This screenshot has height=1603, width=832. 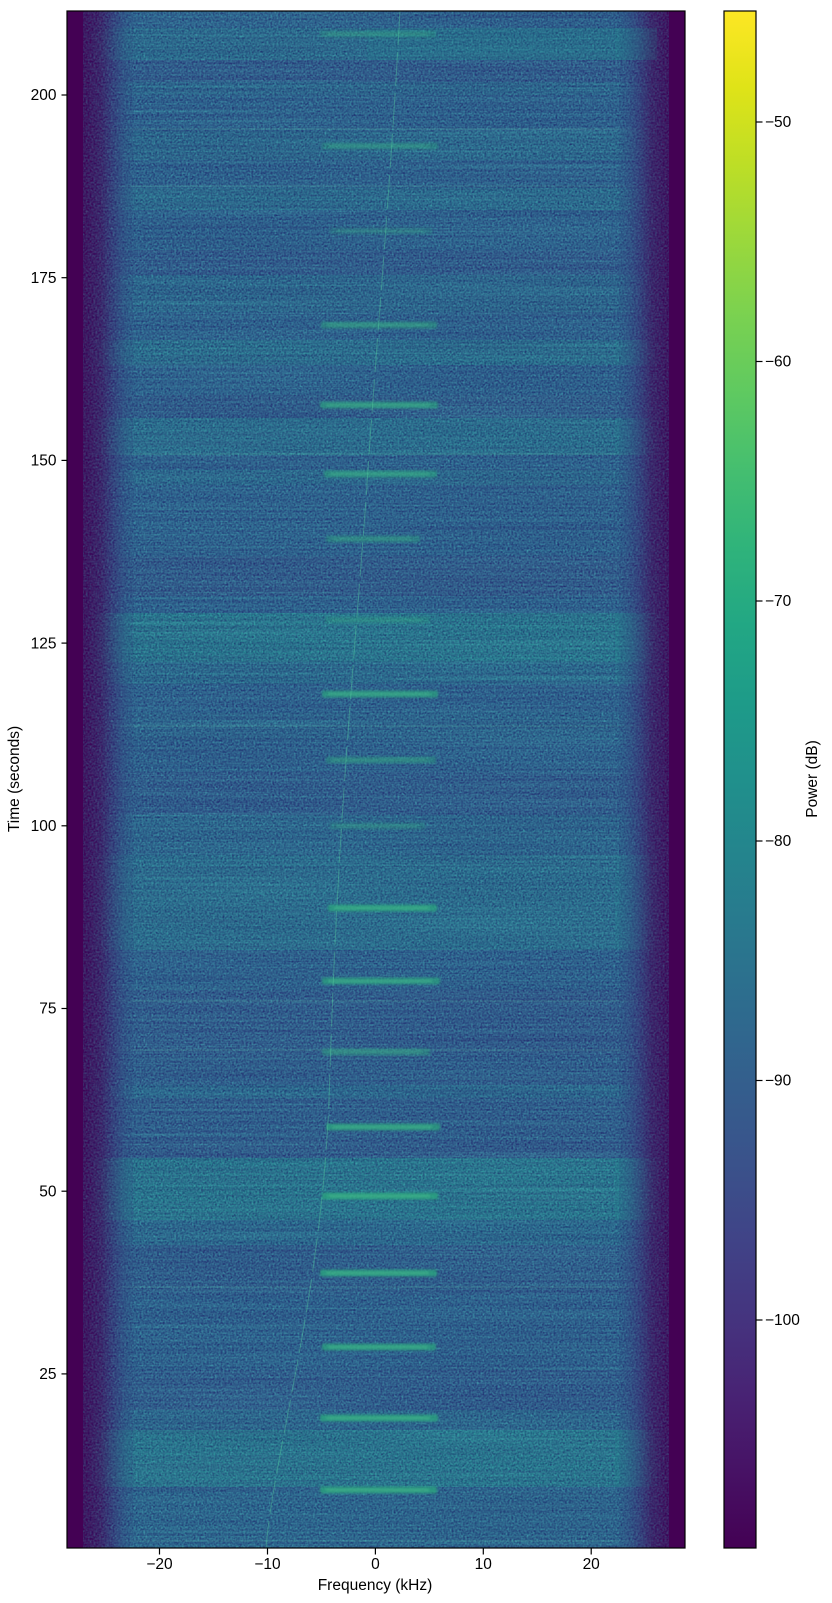 What do you see at coordinates (44, 643) in the screenshot?
I see `svg-text: 125` at bounding box center [44, 643].